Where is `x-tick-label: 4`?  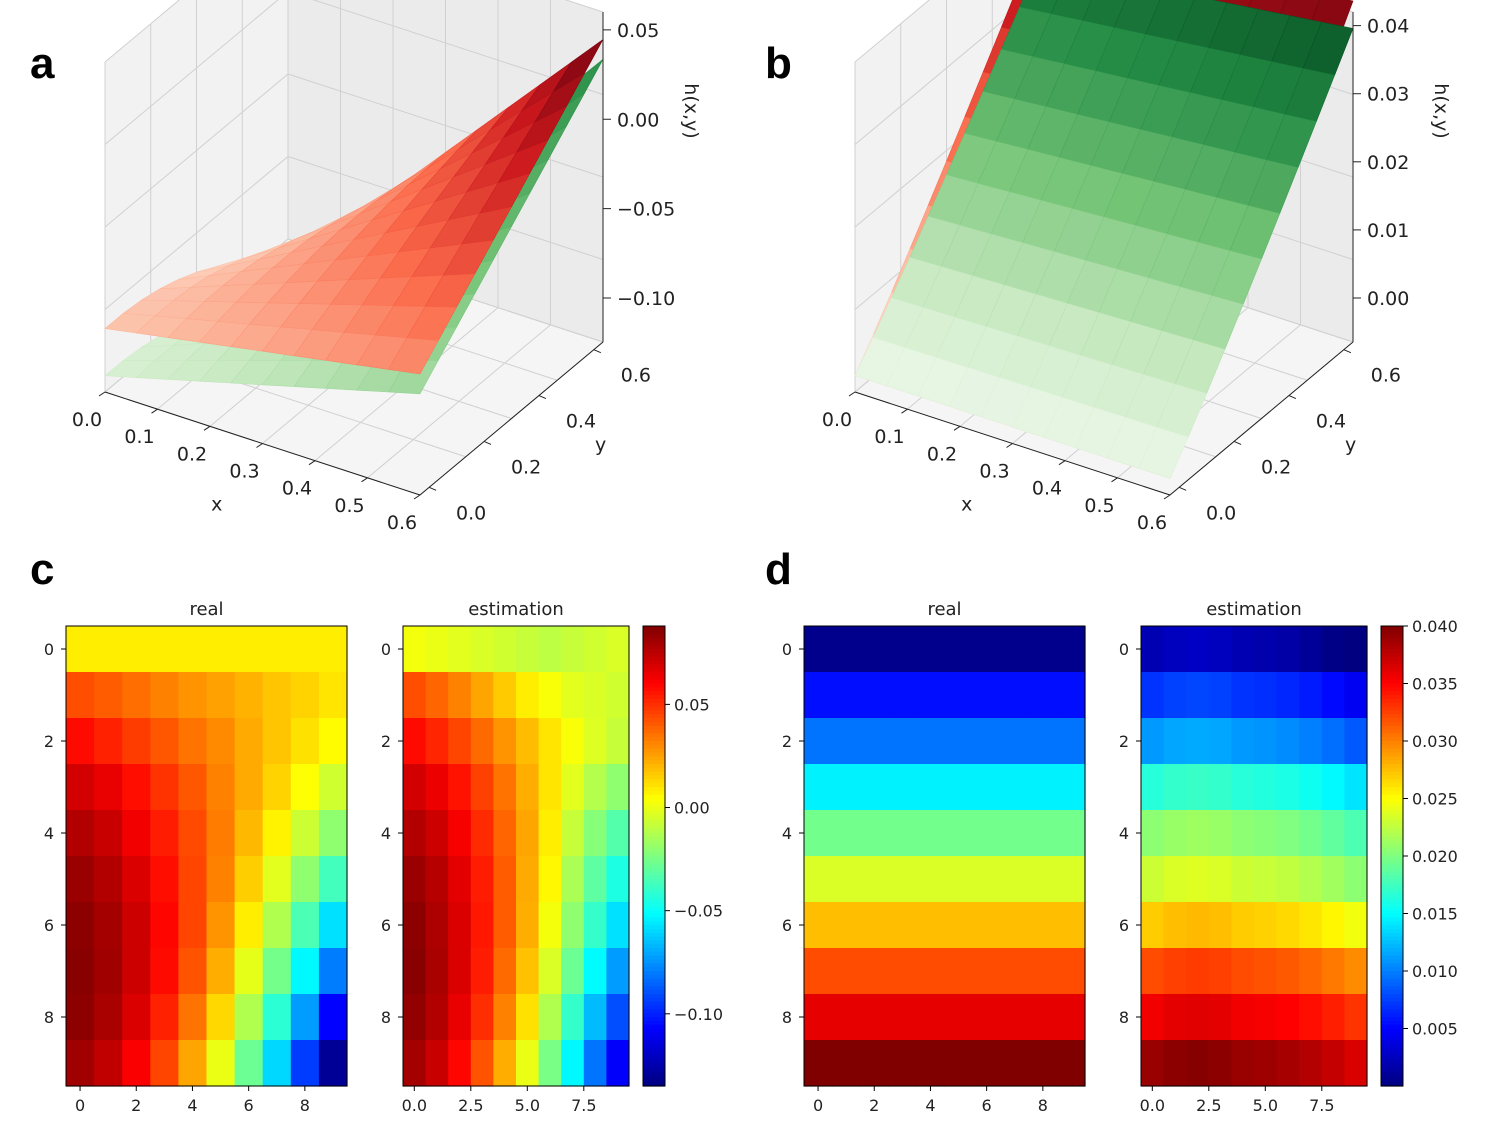 x-tick-label: 4 is located at coordinates (192, 1105).